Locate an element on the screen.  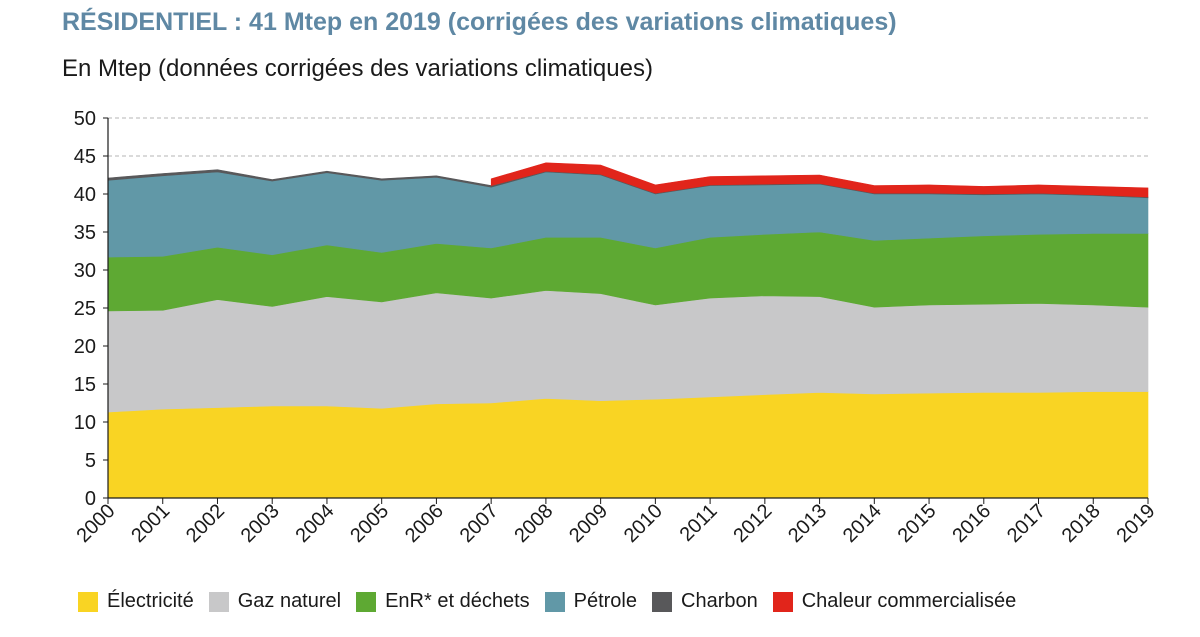
legend-item: Chaleur commercialisée is located at coordinates (894, 601).